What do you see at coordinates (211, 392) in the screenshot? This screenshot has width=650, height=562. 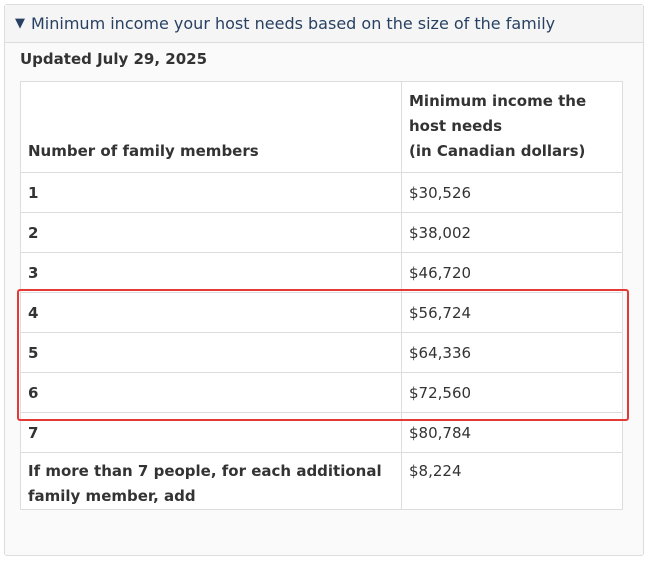 I see `members-cell: 6` at bounding box center [211, 392].